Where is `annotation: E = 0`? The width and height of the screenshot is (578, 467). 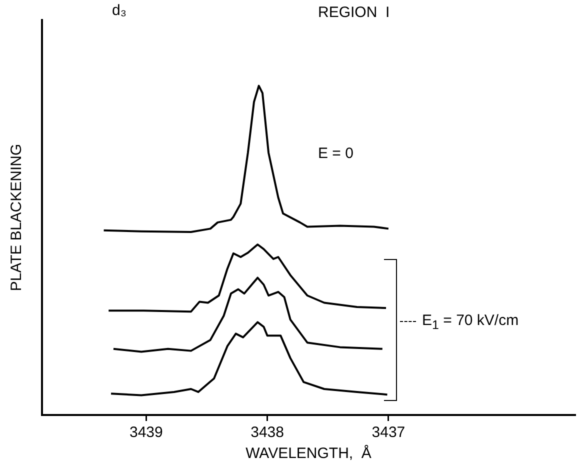 annotation: E = 0 is located at coordinates (336, 153).